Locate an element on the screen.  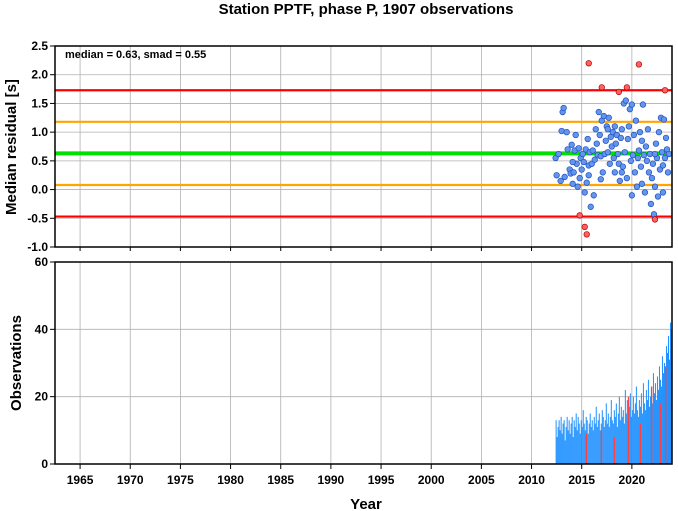
year-x-tick-label: 1990 is located at coordinates (331, 480).